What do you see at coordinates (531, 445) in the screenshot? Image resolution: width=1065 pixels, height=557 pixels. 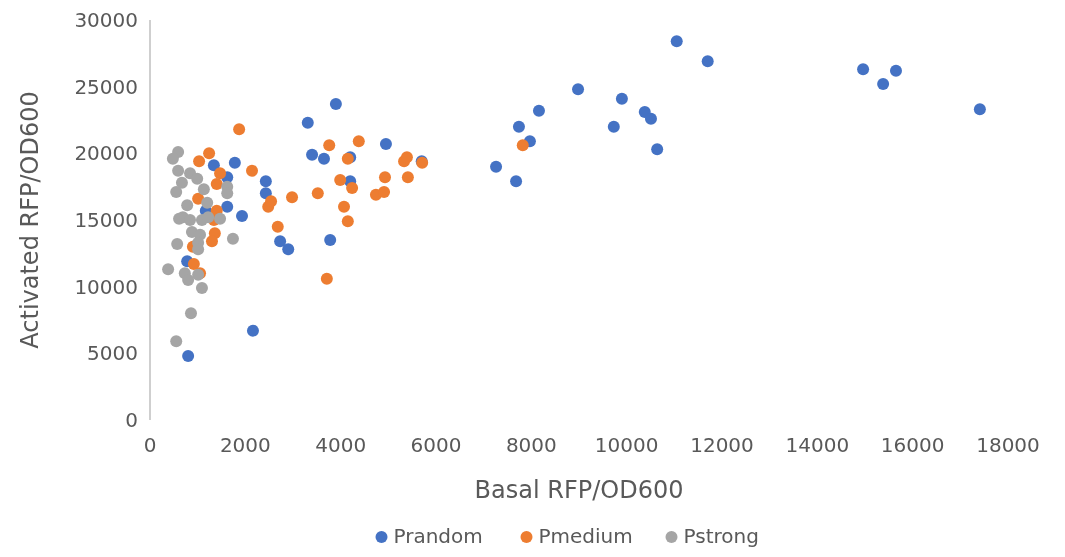 I see `x-tick-label: 8000` at bounding box center [531, 445].